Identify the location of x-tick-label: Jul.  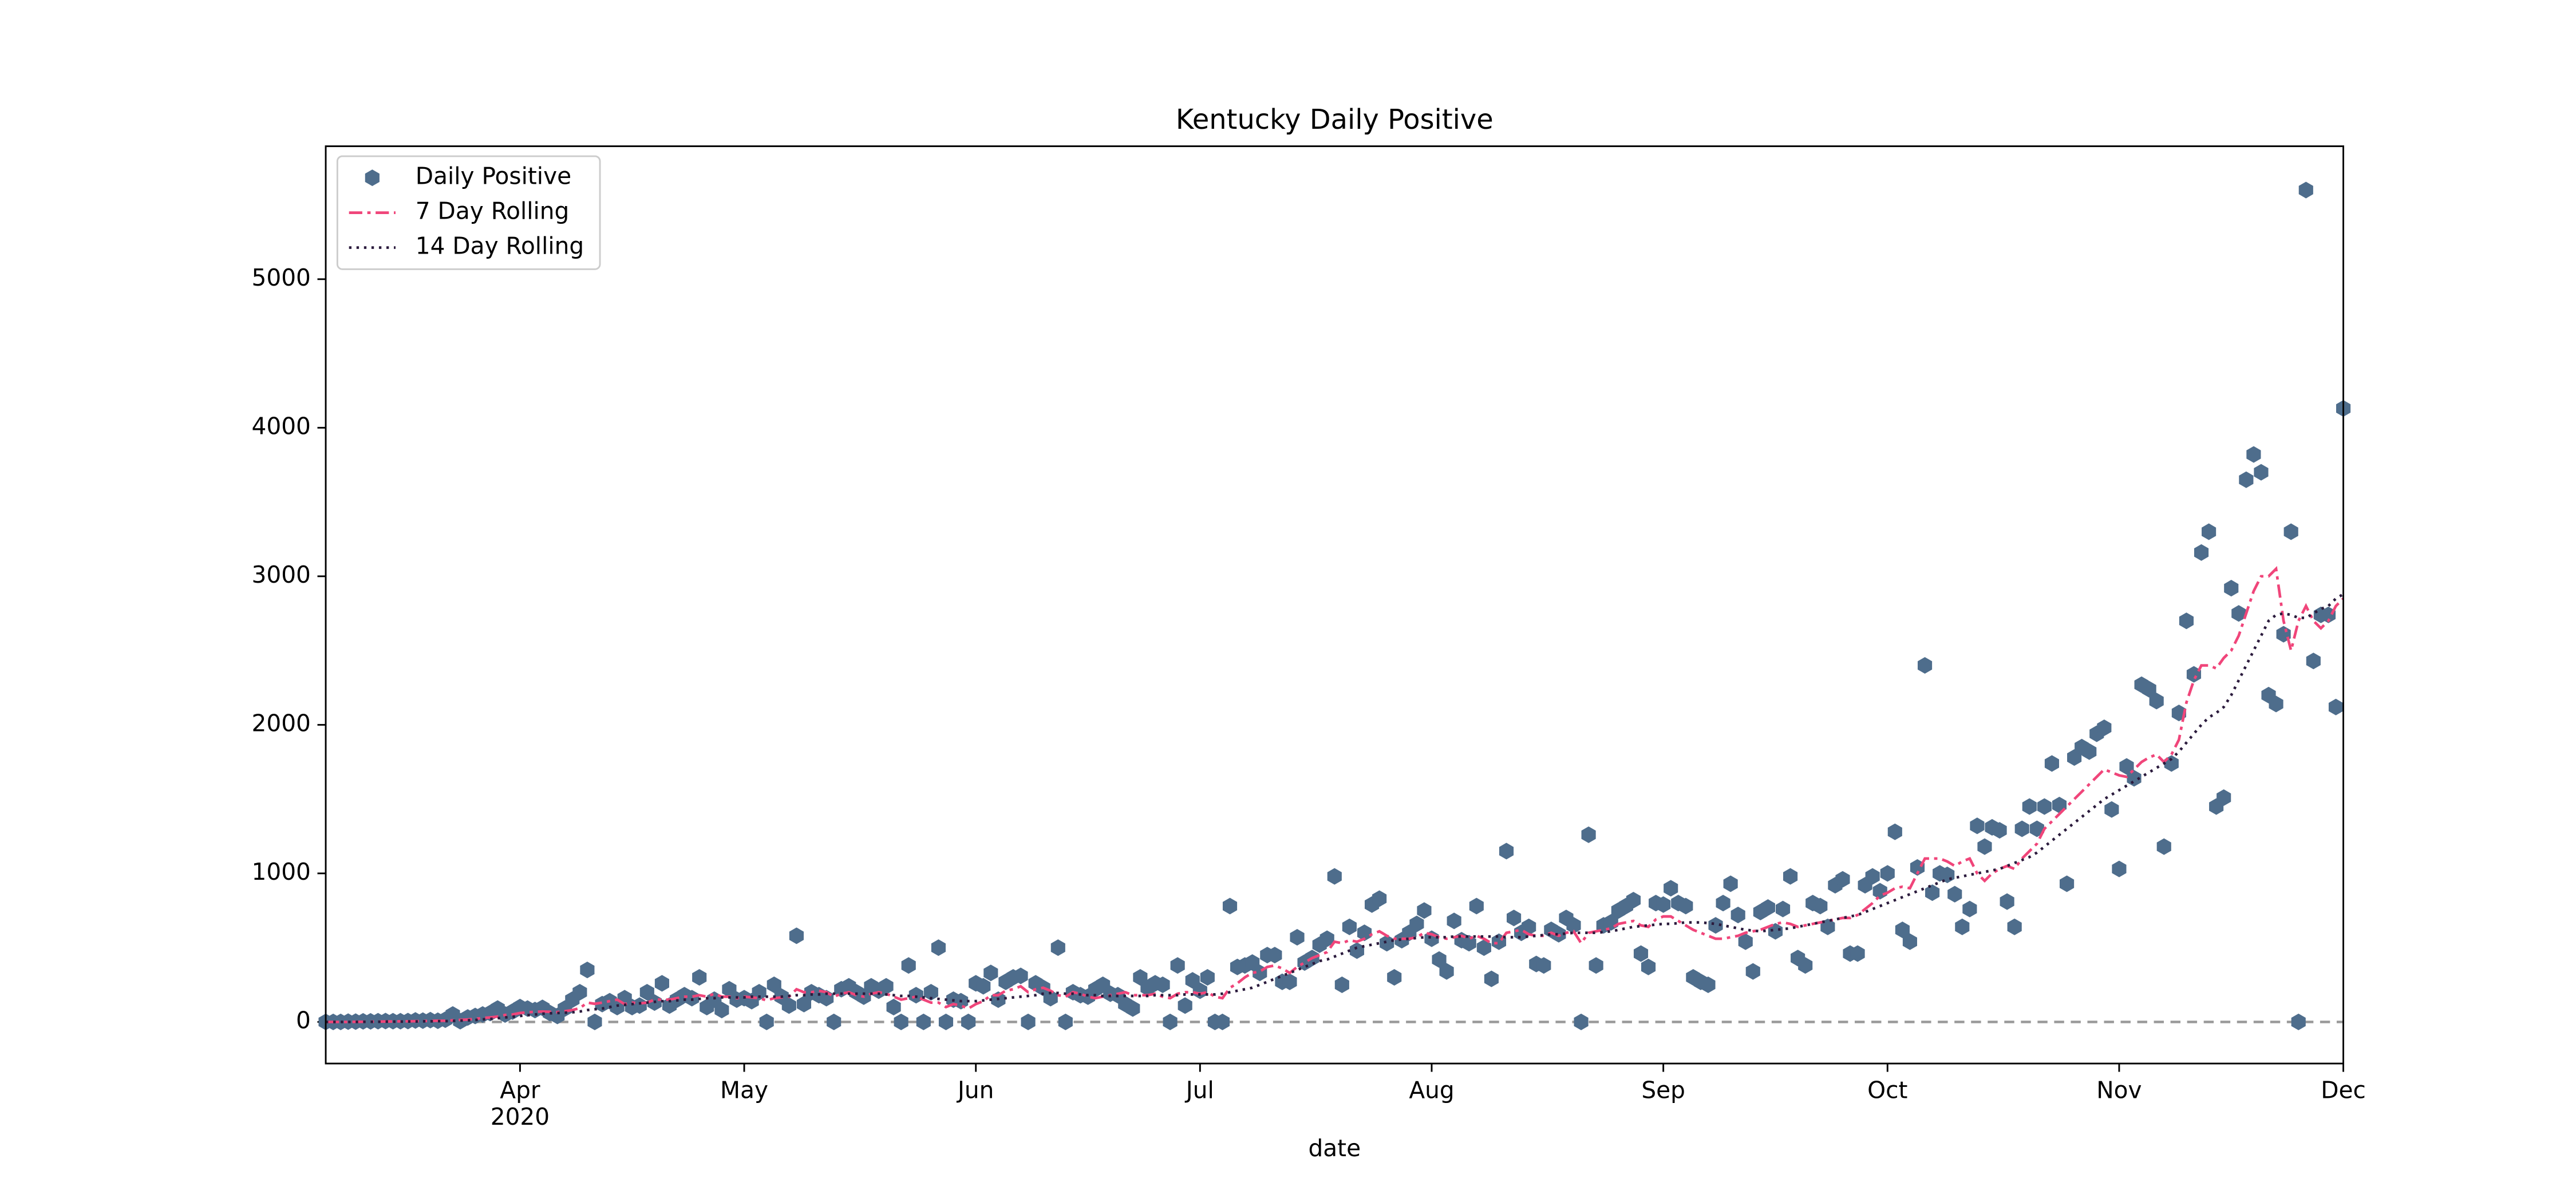
(1199, 1090).